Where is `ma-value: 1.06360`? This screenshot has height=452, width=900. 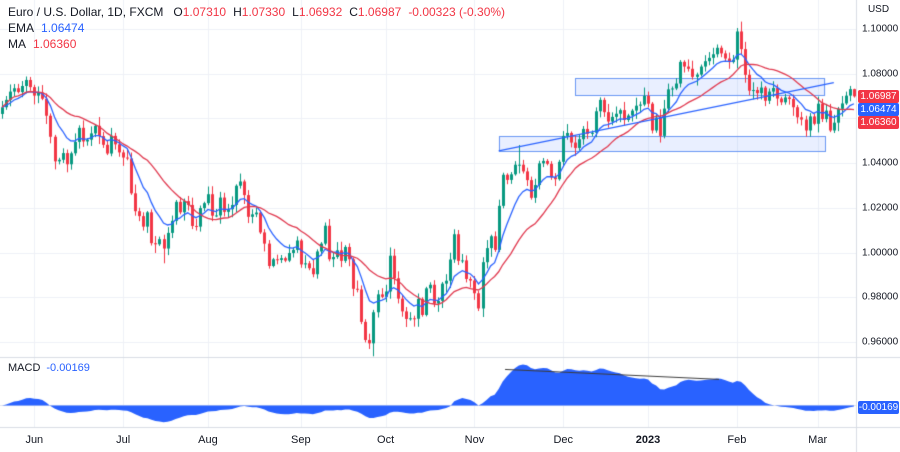
ma-value: 1.06360 is located at coordinates (55, 44).